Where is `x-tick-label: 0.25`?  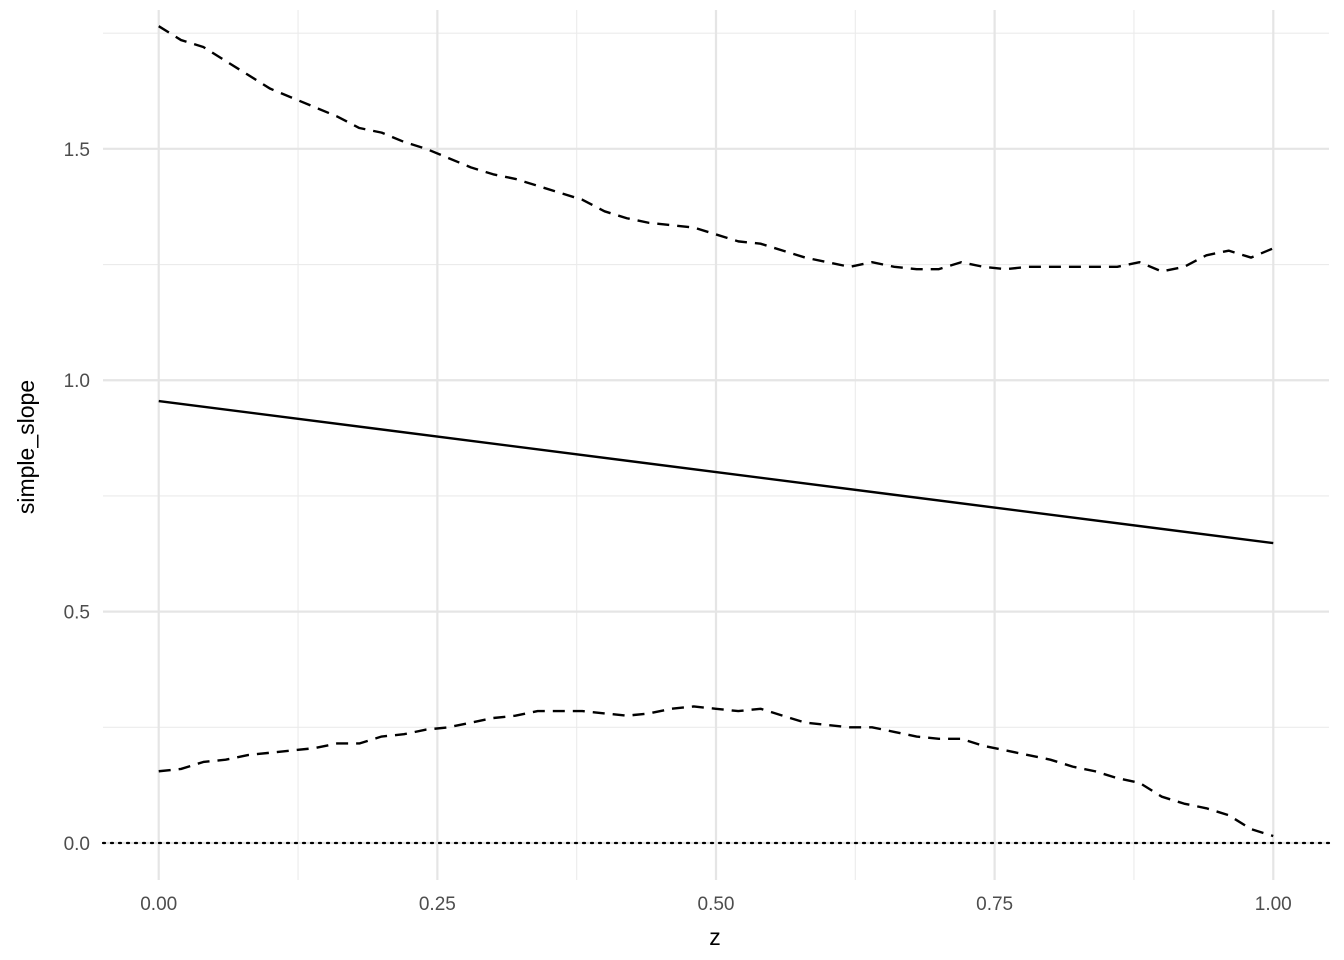 x-tick-label: 0.25 is located at coordinates (437, 904).